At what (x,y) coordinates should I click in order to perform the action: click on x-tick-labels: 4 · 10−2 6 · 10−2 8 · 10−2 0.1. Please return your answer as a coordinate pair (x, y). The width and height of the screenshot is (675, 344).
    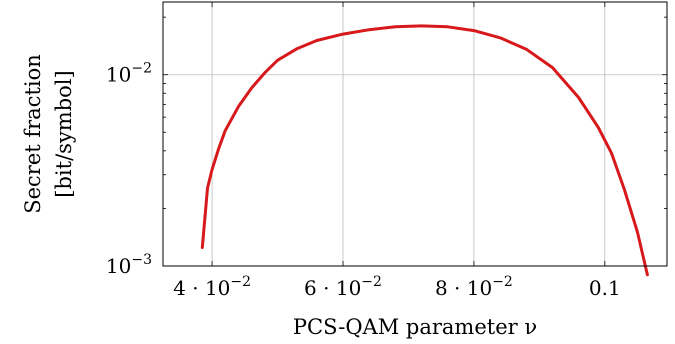
    Looking at the image, I should click on (397, 287).